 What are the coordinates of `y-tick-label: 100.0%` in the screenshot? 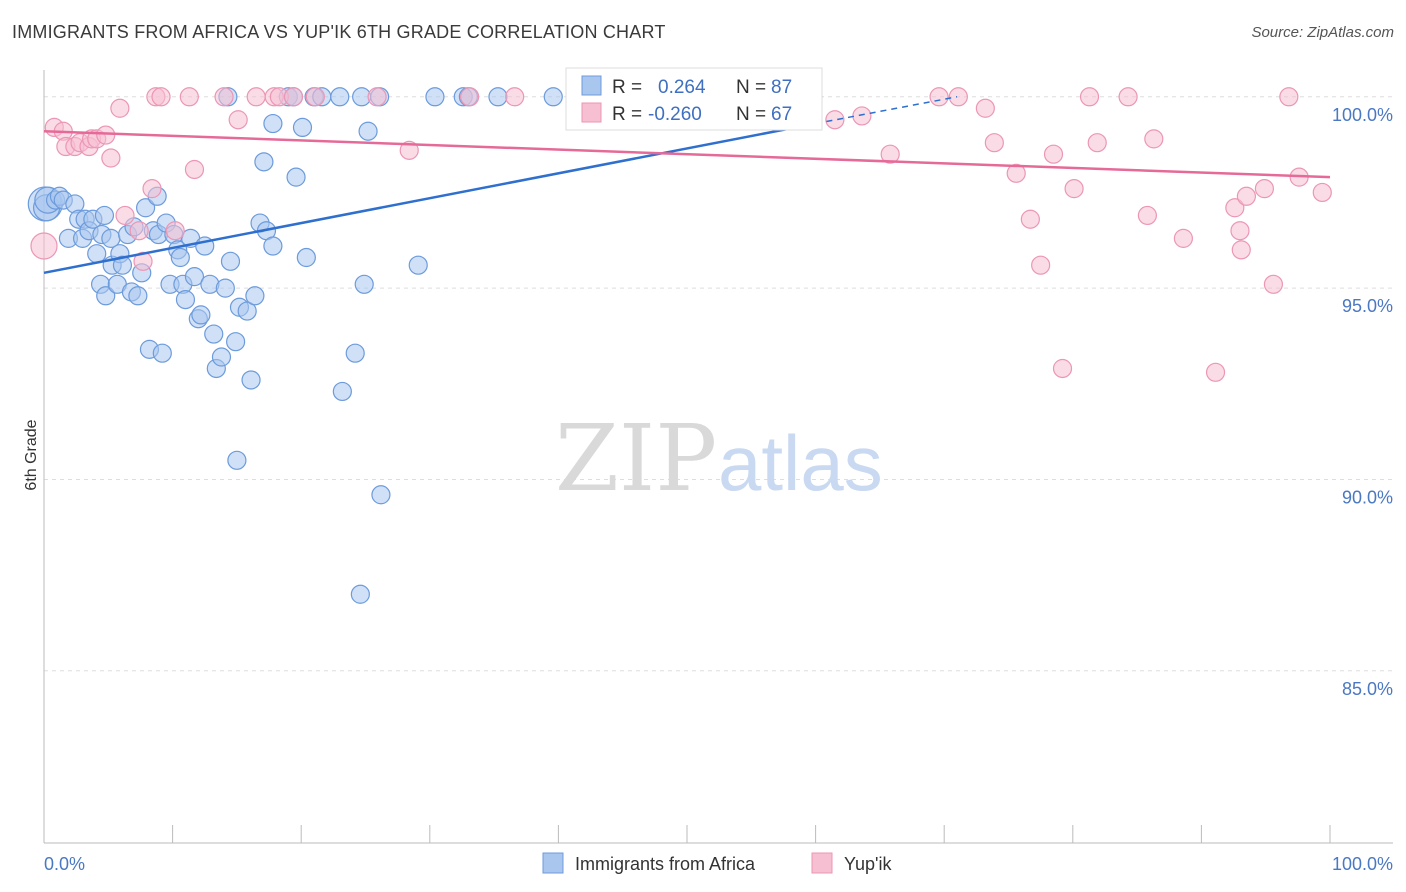 It's located at (1362, 115).